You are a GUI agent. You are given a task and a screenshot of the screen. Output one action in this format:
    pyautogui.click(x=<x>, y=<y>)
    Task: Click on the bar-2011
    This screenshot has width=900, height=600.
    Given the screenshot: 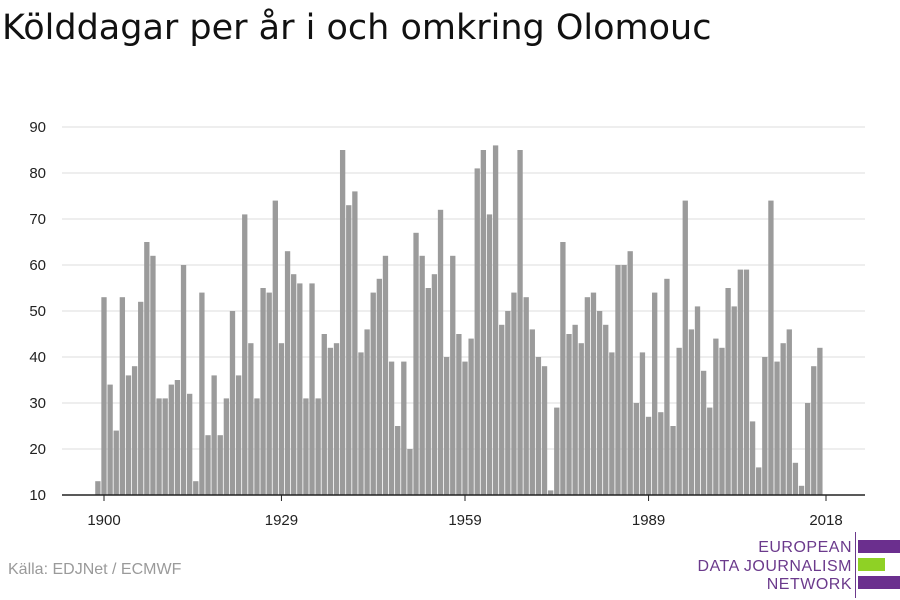 What is the action you would take?
    pyautogui.click(x=783, y=419)
    